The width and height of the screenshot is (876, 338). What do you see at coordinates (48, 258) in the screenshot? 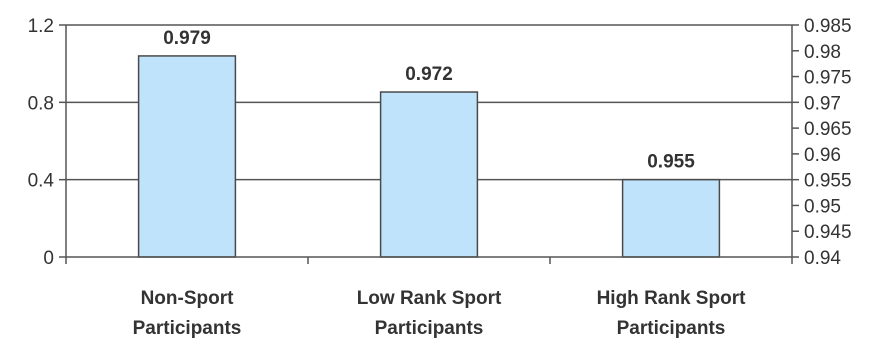
I see `left-tick-label-0: 0` at bounding box center [48, 258].